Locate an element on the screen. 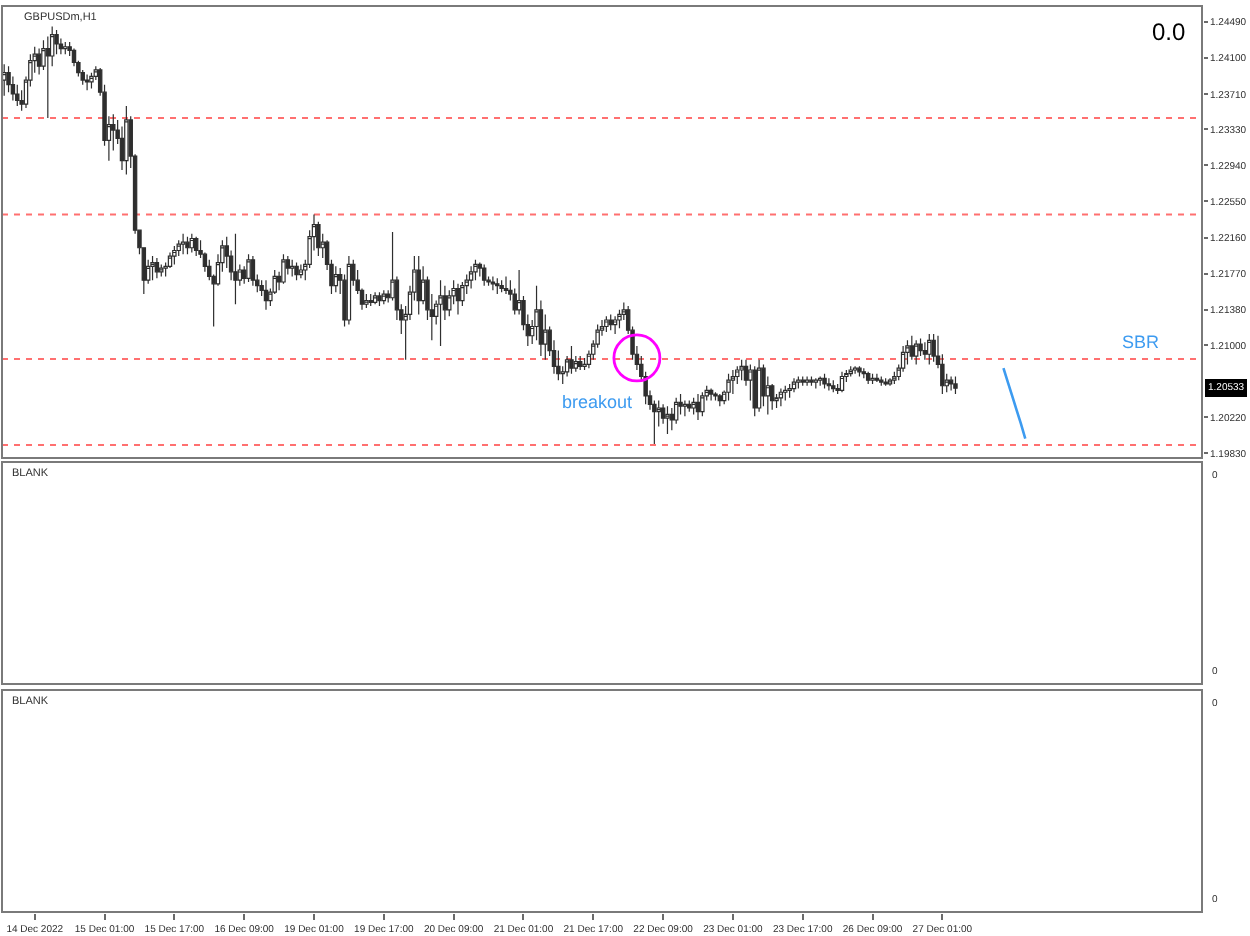 This screenshot has width=1250, height=936. ref-line-label: SBR is located at coordinates (1141, 342).